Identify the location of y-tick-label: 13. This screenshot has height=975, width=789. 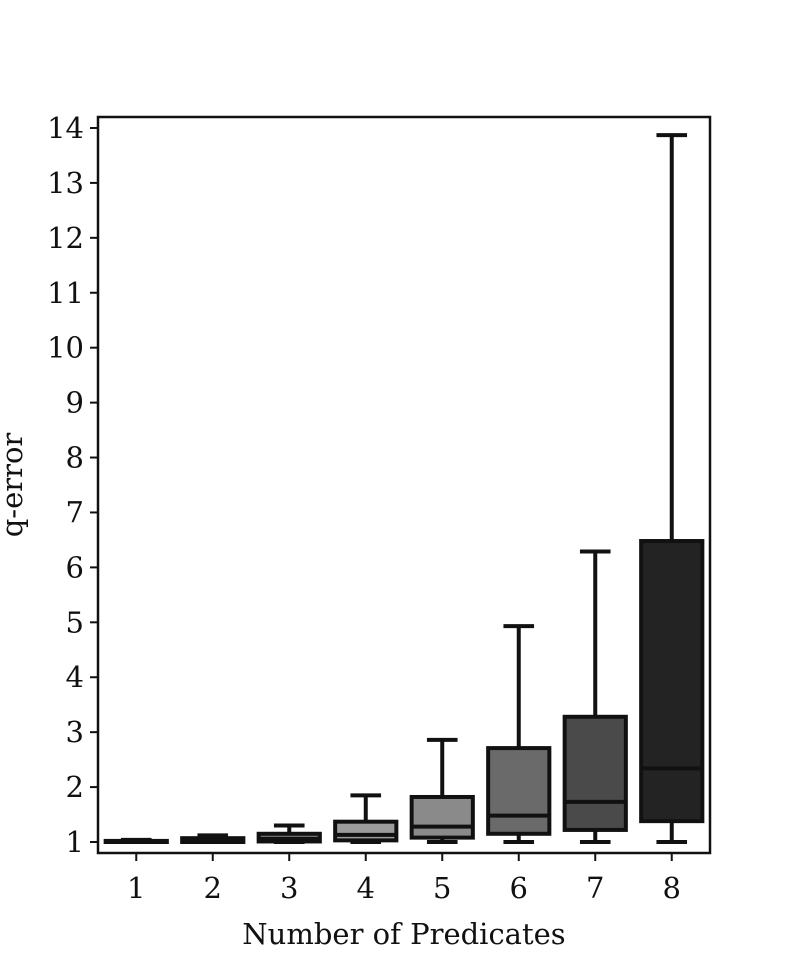
(65, 183).